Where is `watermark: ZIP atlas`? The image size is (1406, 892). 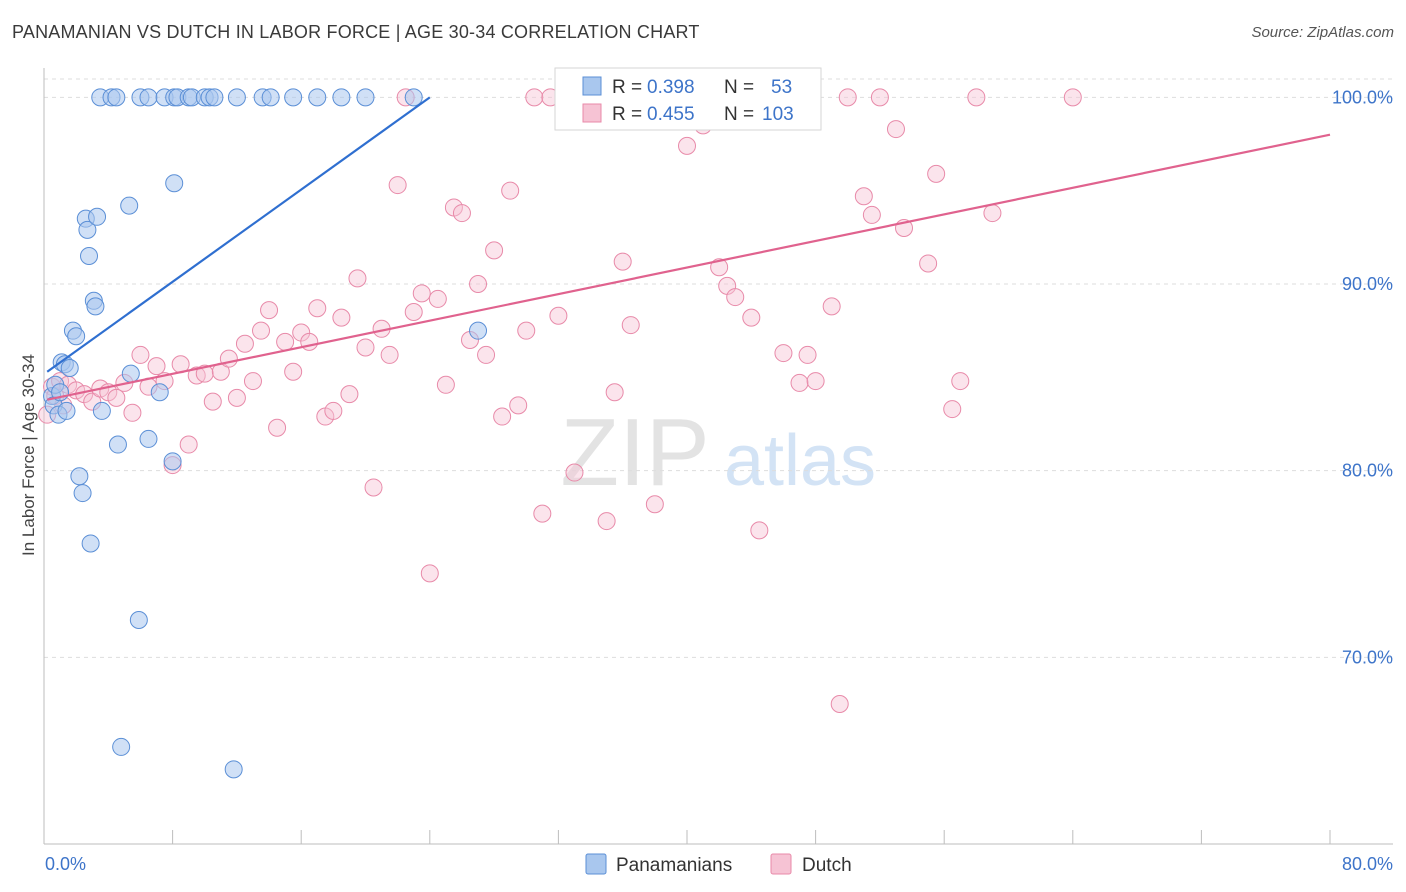 watermark: ZIP atlas is located at coordinates (718, 452).